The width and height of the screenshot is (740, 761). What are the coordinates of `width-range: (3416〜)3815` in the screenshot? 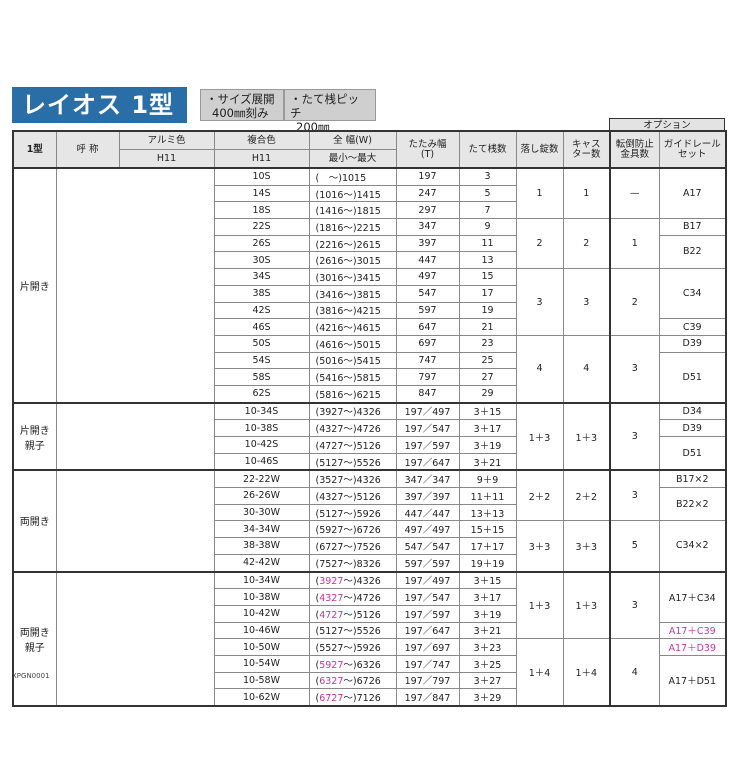 It's located at (352, 293).